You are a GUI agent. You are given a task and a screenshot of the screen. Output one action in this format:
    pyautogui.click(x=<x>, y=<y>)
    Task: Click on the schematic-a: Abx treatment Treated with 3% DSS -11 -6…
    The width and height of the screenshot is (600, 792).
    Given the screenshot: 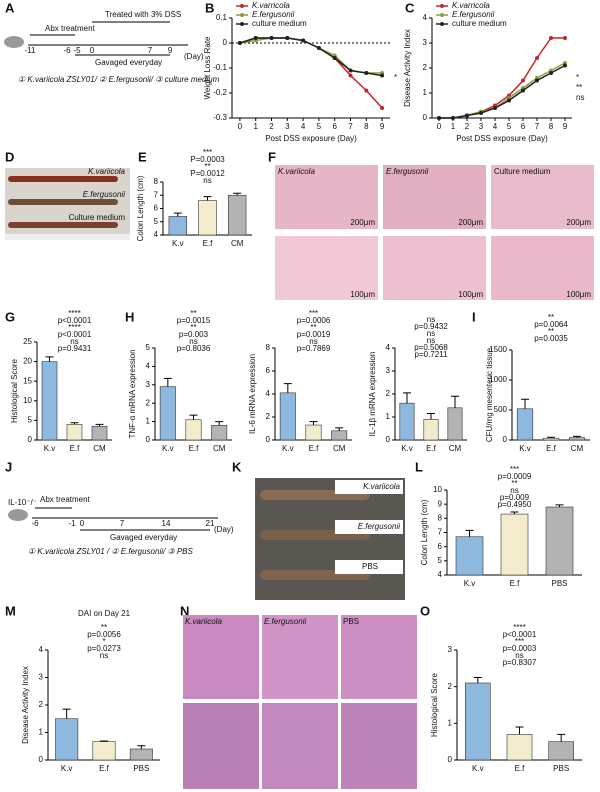 What is the action you would take?
    pyautogui.click(x=112, y=47)
    